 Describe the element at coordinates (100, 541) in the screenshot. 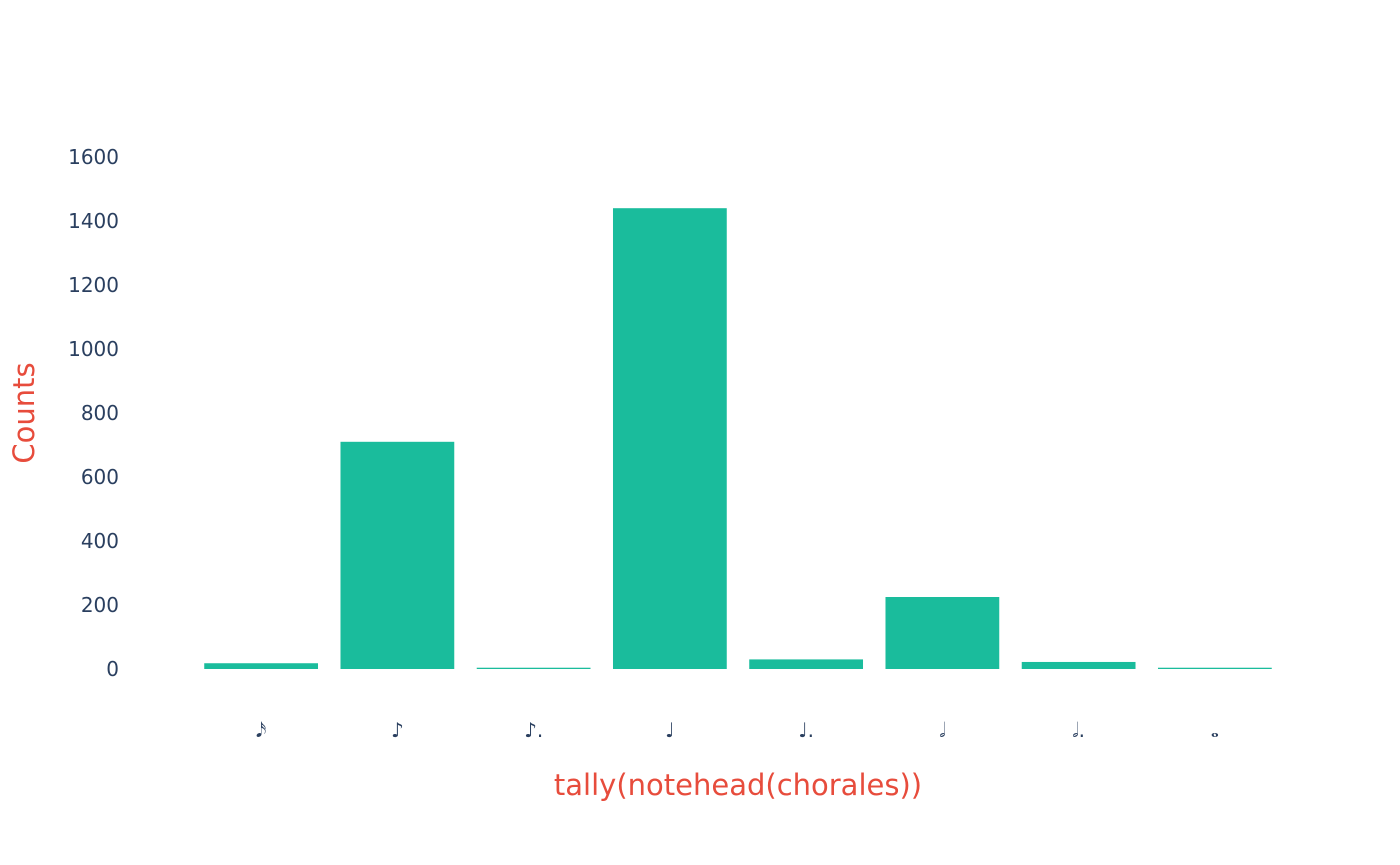

I see `y-tick-label: 400` at that location.